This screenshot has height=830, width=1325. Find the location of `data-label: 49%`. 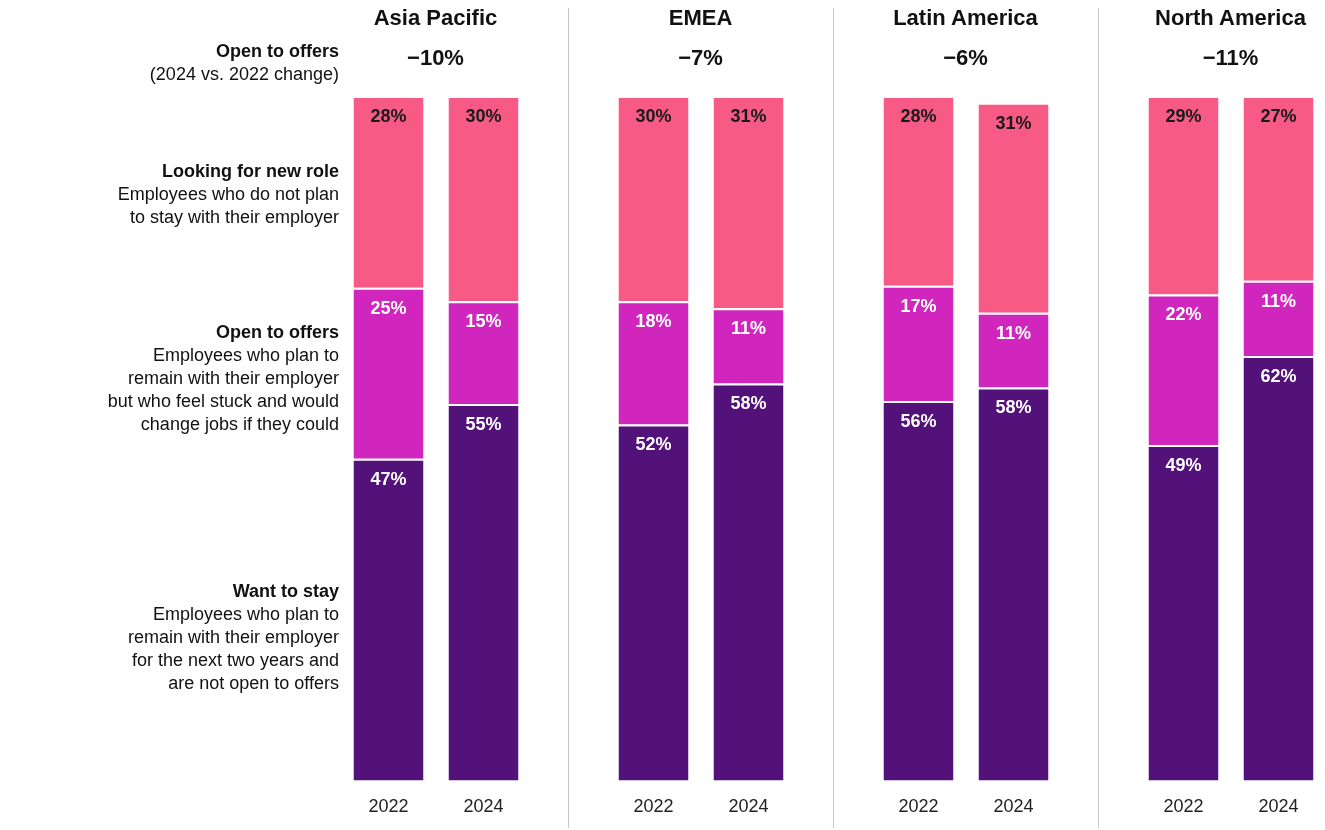

data-label: 49% is located at coordinates (1183, 465).